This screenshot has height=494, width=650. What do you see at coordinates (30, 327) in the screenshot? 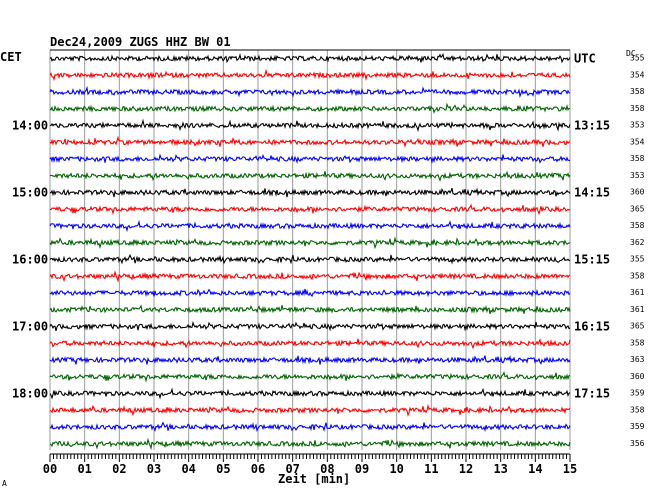
I see `cet-time-label: 17:00` at bounding box center [30, 327].